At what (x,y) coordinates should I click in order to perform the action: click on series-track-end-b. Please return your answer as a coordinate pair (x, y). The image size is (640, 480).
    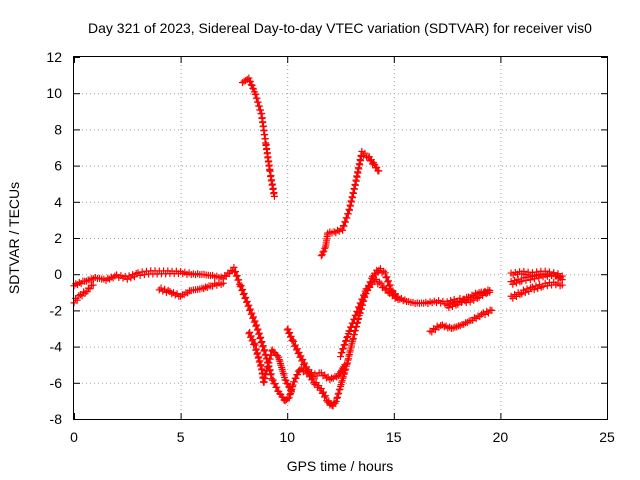
    Looking at the image, I should click on (536, 290).